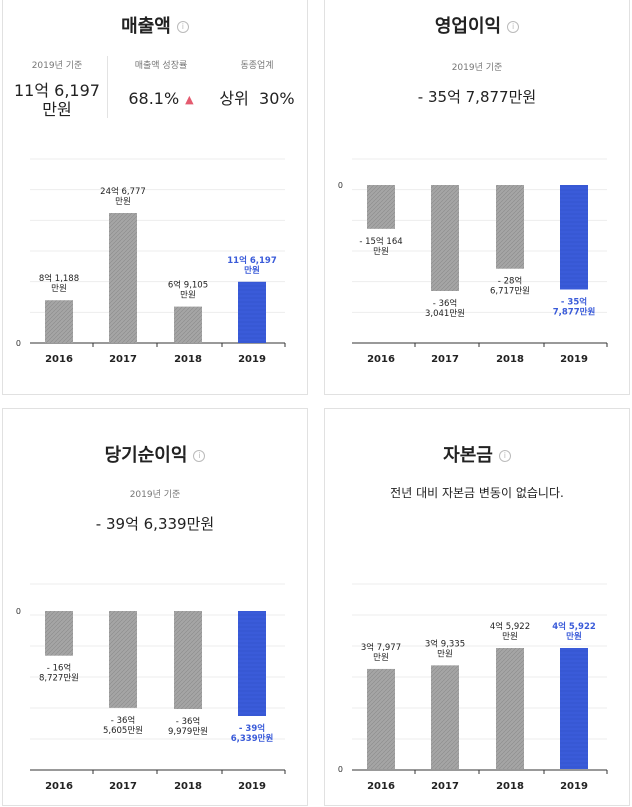 The height and width of the screenshot is (807, 632). What do you see at coordinates (188, 285) in the screenshot?
I see `bar-value-label: 6억 9,105` at bounding box center [188, 285].